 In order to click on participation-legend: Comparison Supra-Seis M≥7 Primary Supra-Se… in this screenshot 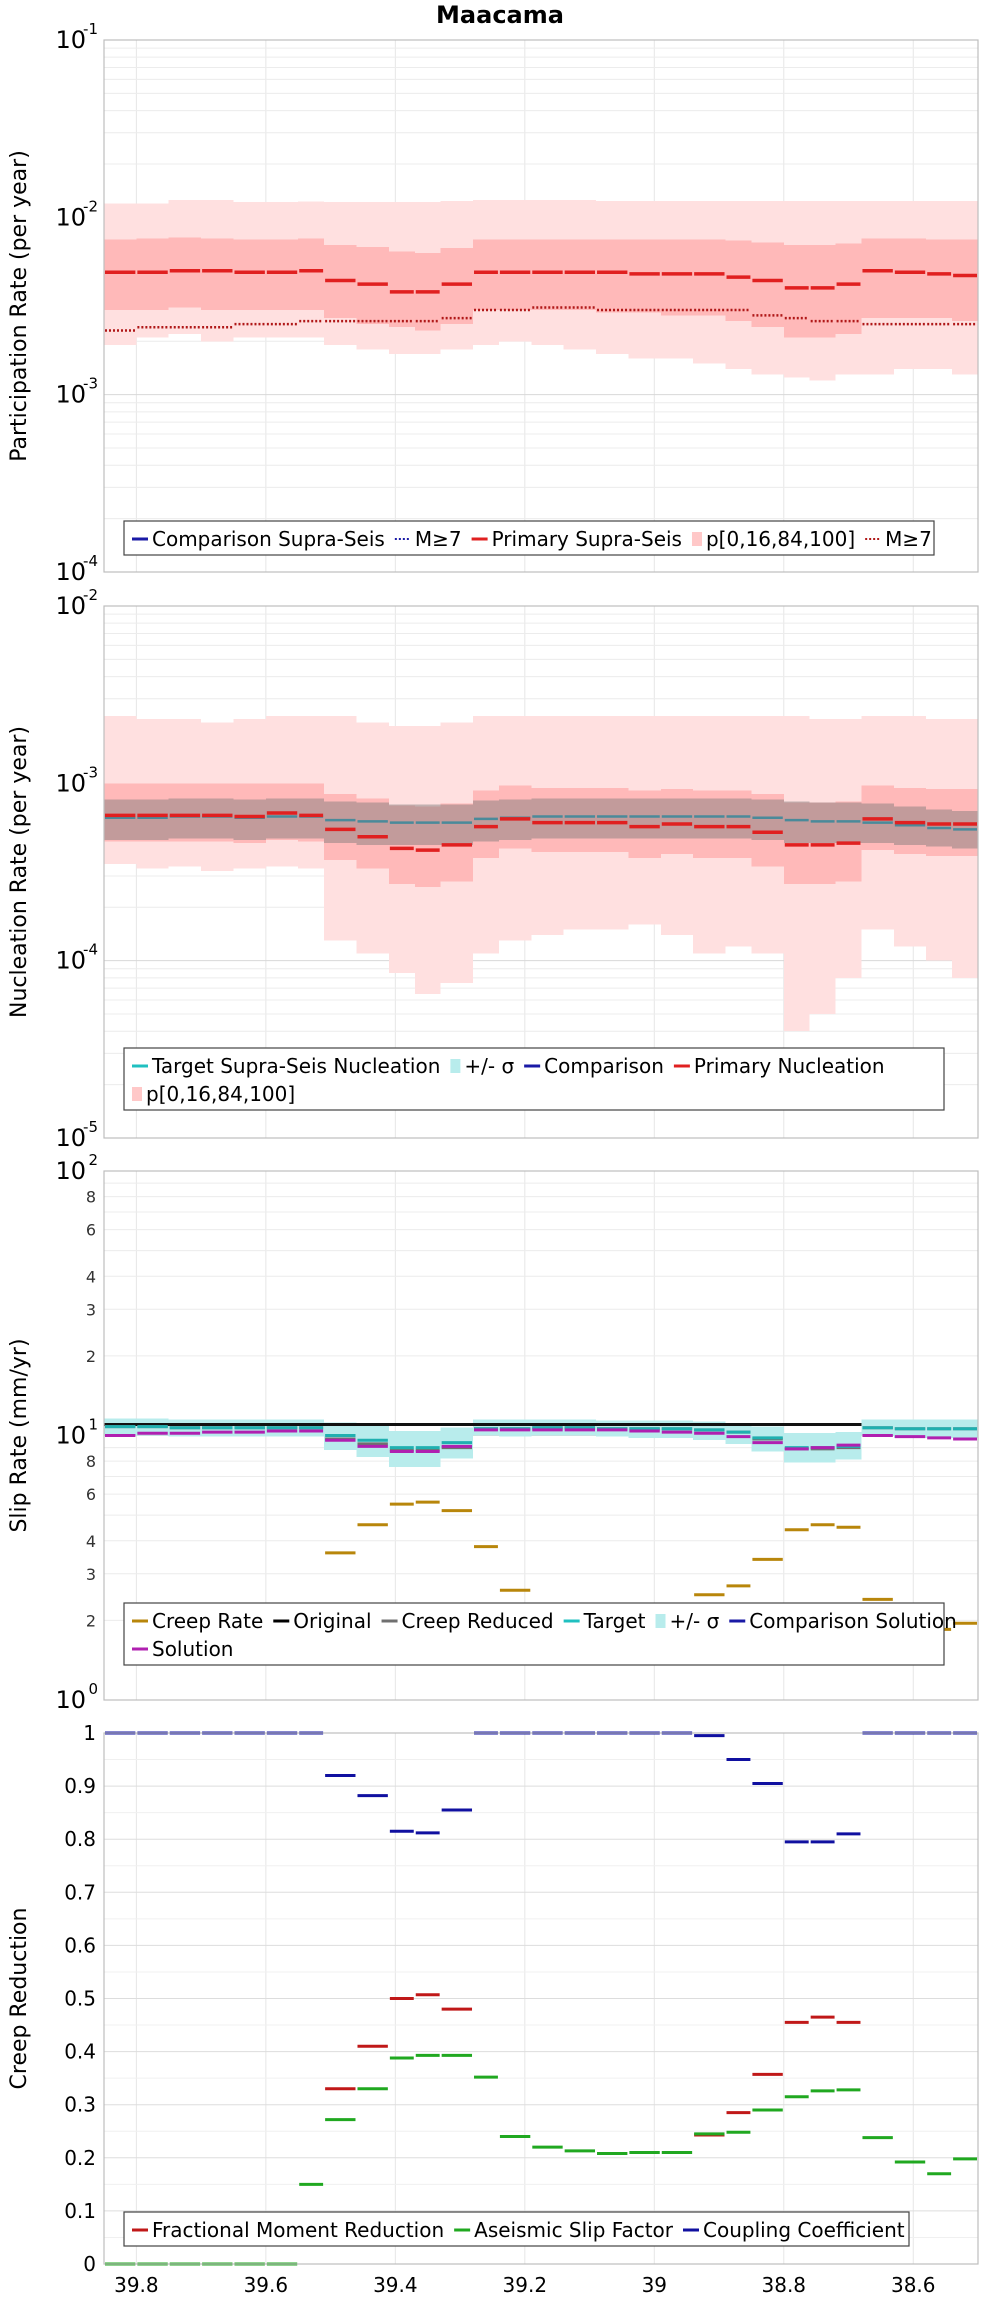, I will do `click(529, 538)`.